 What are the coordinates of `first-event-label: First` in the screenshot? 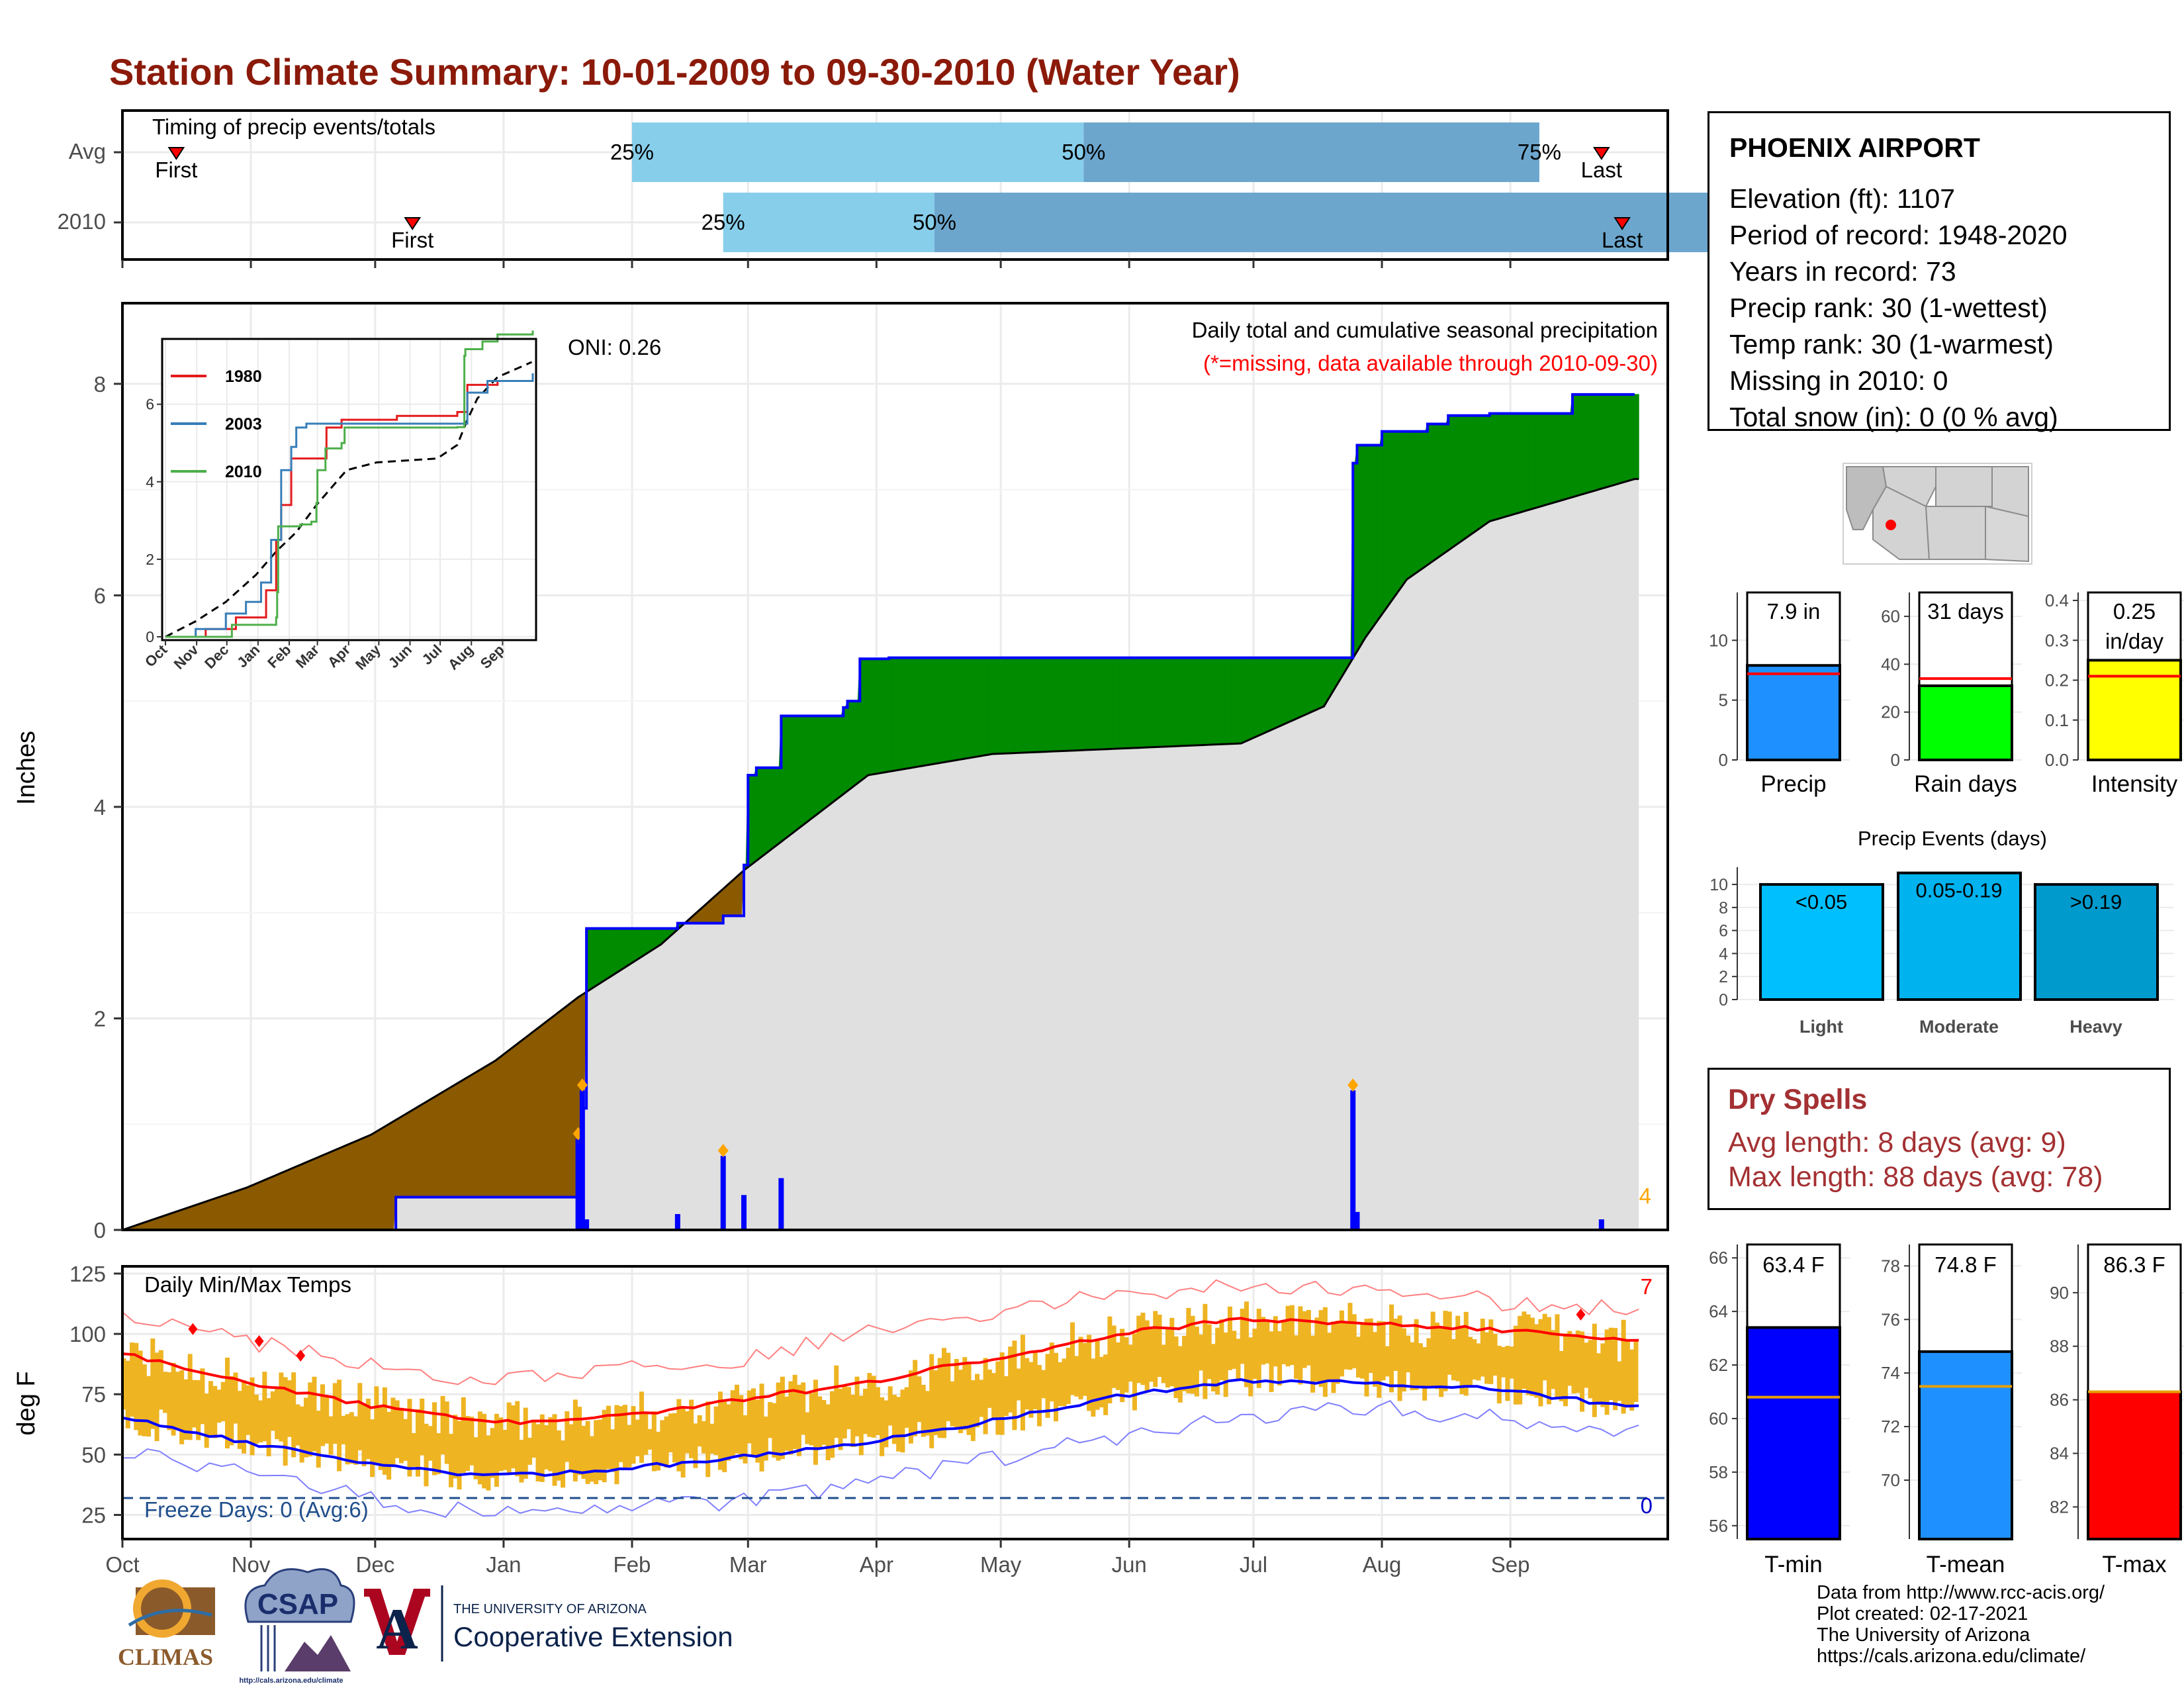 It's located at (412, 240).